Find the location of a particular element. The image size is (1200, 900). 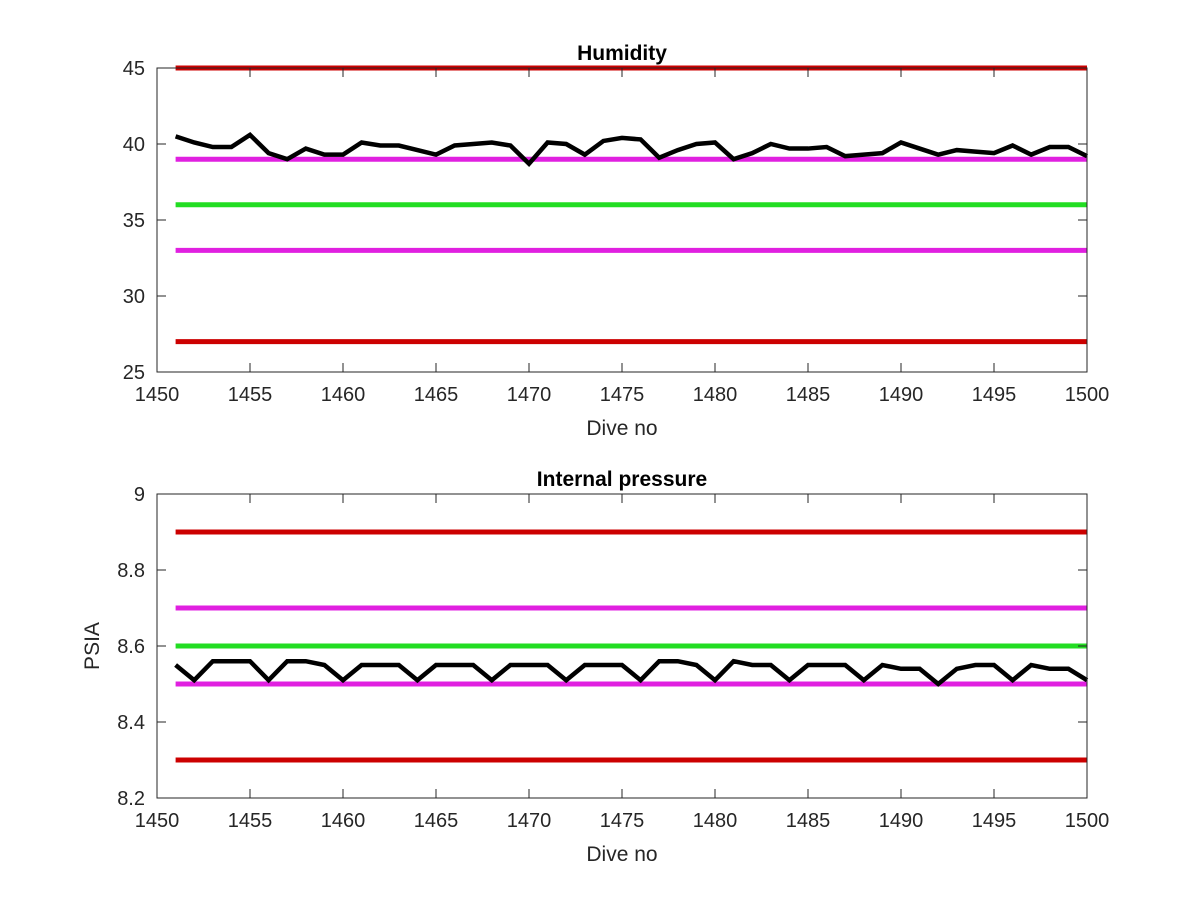

y-tick-label: 8.8 is located at coordinates (131, 571).